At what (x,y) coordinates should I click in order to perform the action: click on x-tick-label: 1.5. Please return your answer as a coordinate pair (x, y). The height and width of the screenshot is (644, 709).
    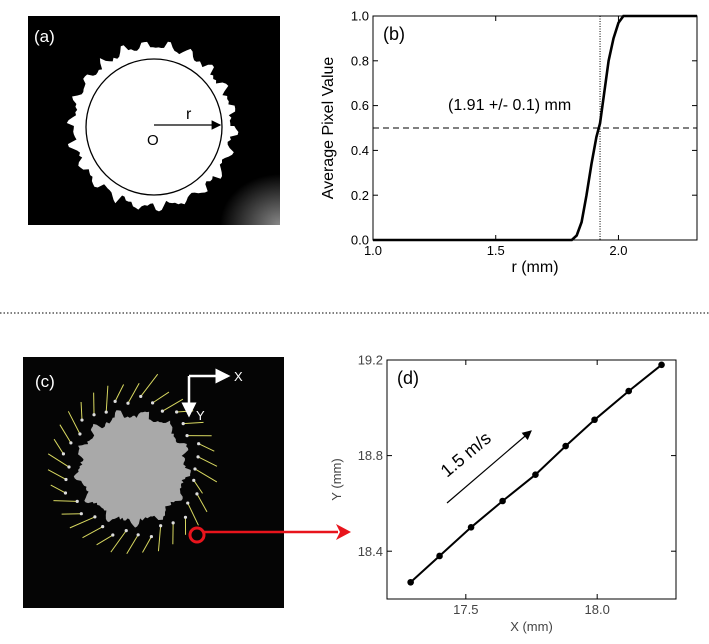
    Looking at the image, I should click on (496, 250).